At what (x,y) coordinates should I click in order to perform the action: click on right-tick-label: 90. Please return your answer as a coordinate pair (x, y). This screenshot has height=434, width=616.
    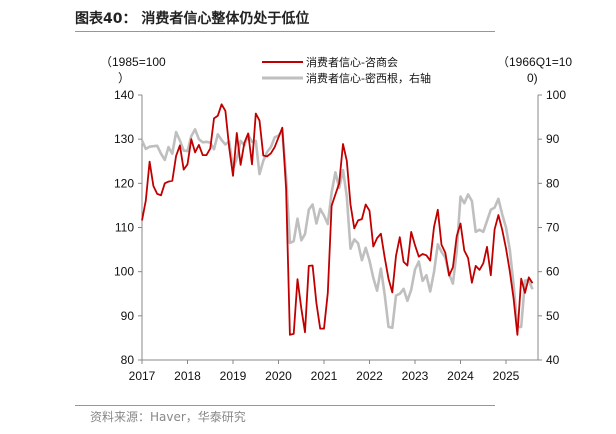
    Looking at the image, I should click on (553, 139).